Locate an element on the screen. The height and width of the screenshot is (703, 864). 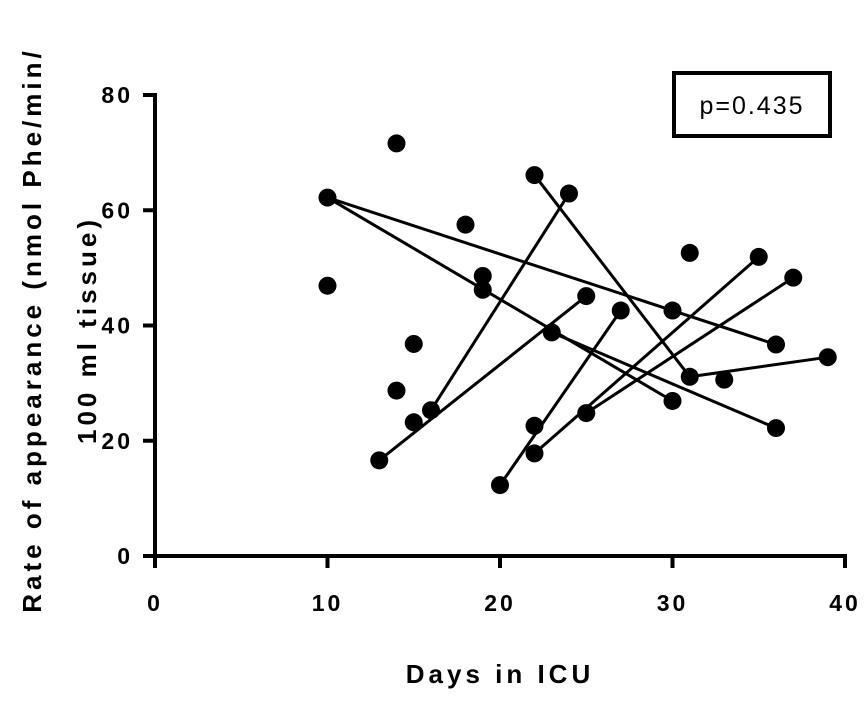
x-tick-label: 10 is located at coordinates (328, 603).